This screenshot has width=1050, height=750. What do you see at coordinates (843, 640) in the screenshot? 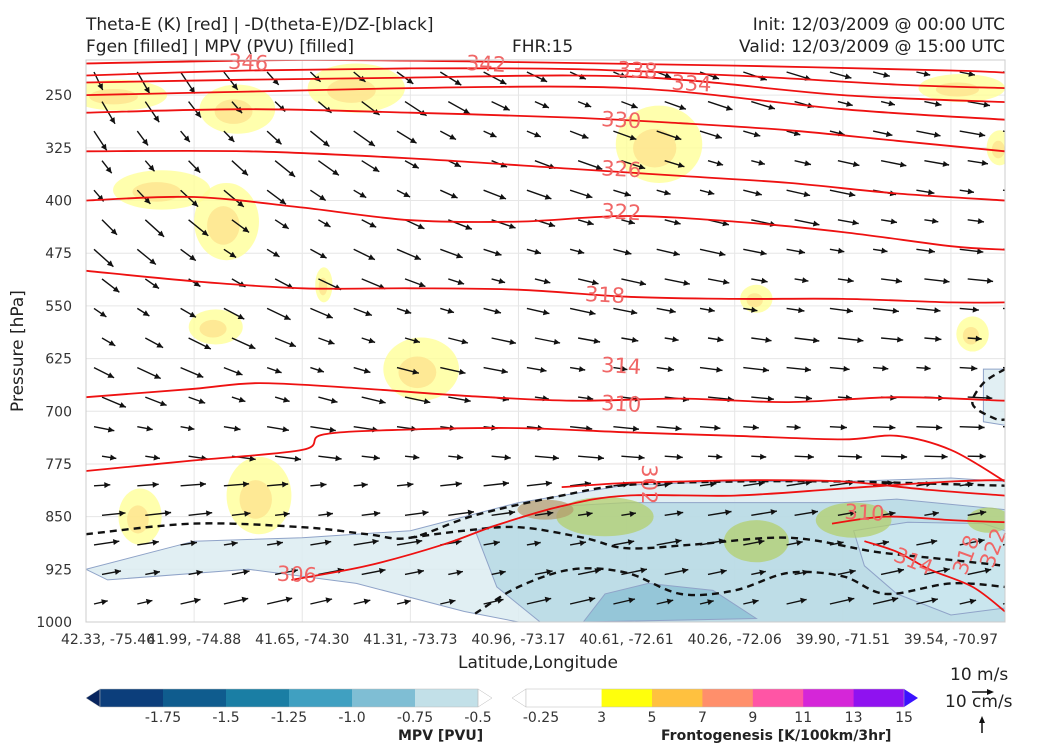
I see `x-tick-label: 39.90, -71.51` at bounding box center [843, 640].